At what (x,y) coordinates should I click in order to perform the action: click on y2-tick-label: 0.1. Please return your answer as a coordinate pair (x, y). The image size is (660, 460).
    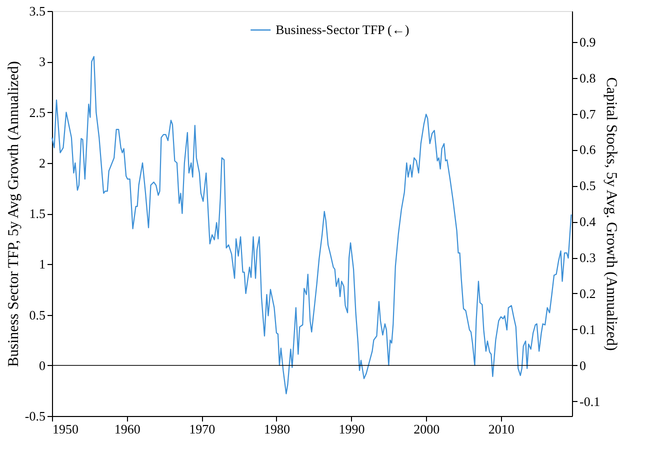
    Looking at the image, I should click on (588, 329).